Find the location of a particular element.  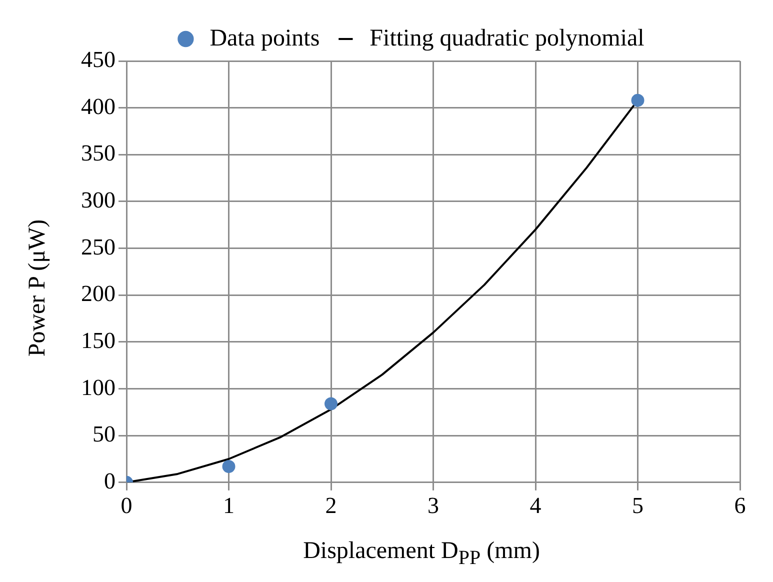

y-tick-label: 200 is located at coordinates (98, 293).